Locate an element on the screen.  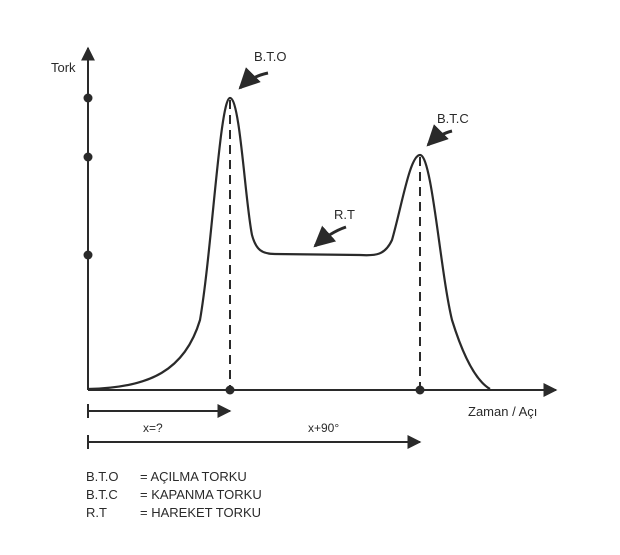
legend-desc: = KAPANMA TORKU is located at coordinates (201, 494).